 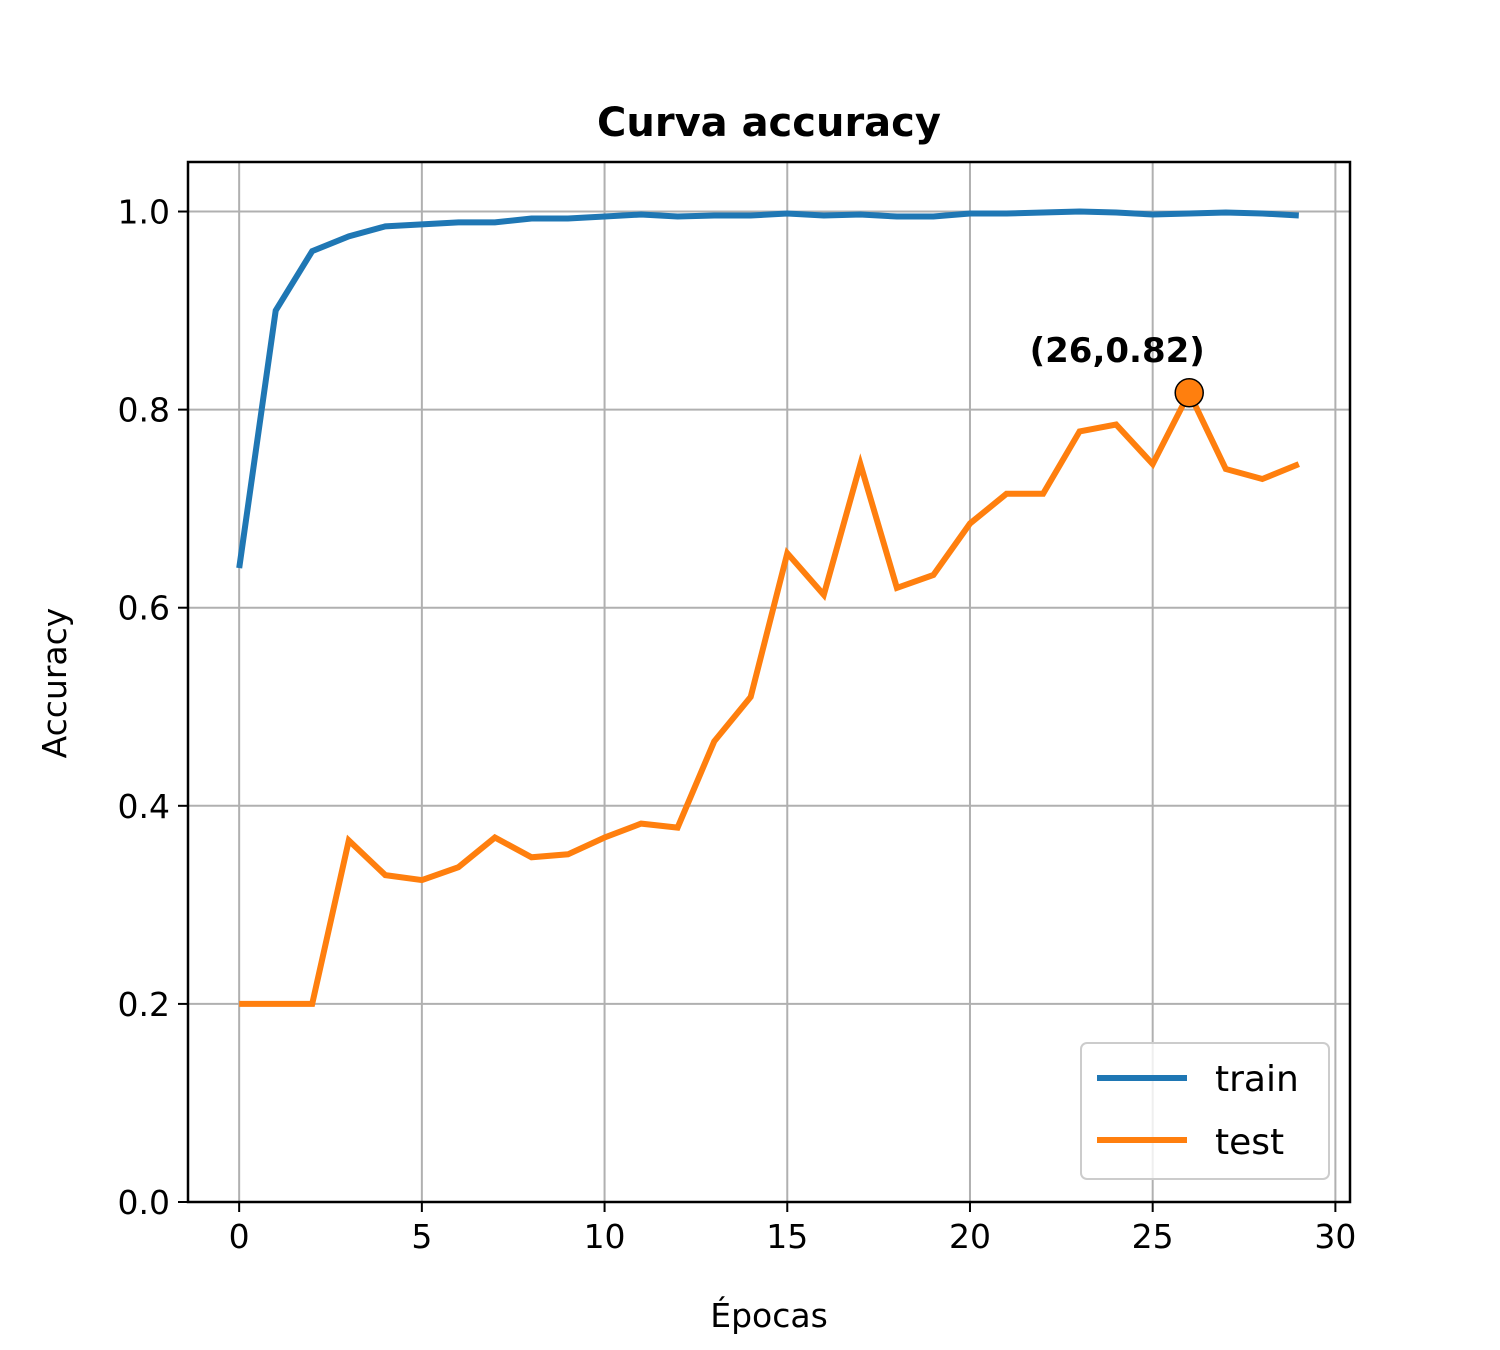 What do you see at coordinates (1117, 351) in the screenshot?
I see `annotation-label: (26,0.82)` at bounding box center [1117, 351].